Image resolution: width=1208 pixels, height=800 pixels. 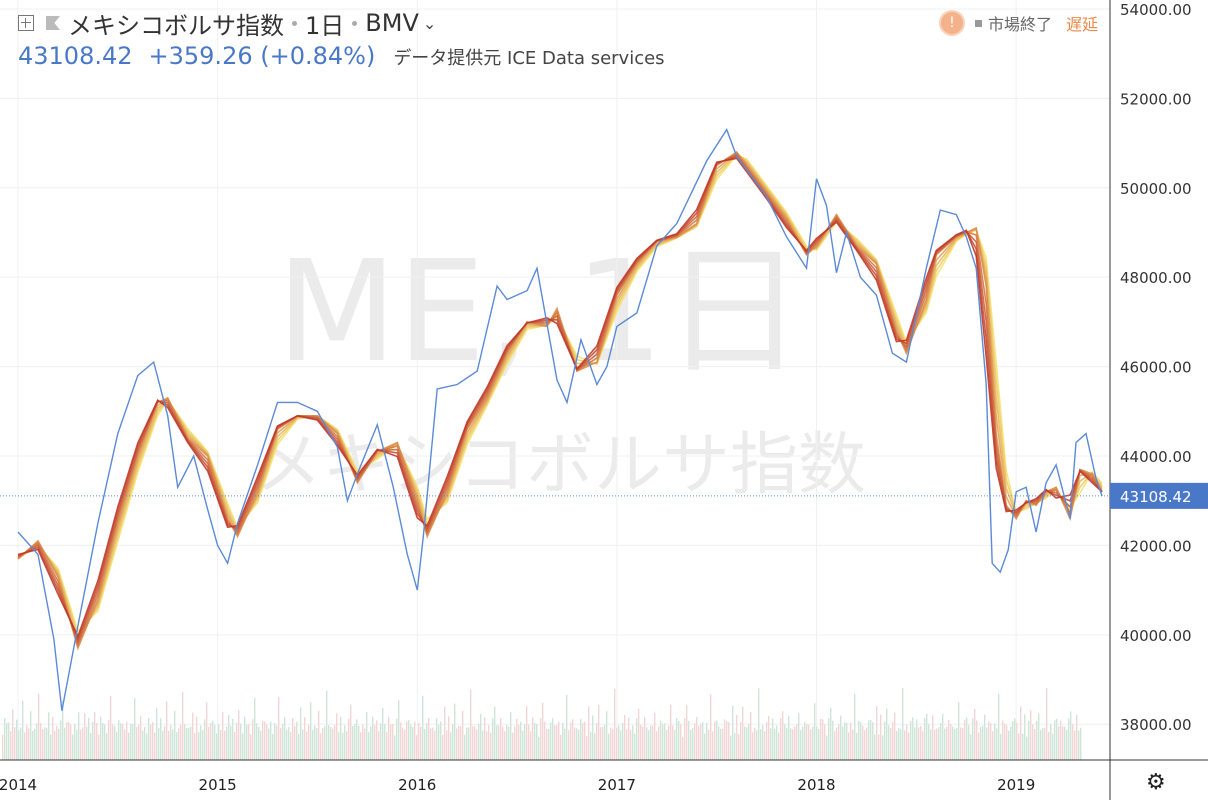 What do you see at coordinates (176, 25) in the screenshot?
I see `symbol-name: メキシコボルサ指数` at bounding box center [176, 25].